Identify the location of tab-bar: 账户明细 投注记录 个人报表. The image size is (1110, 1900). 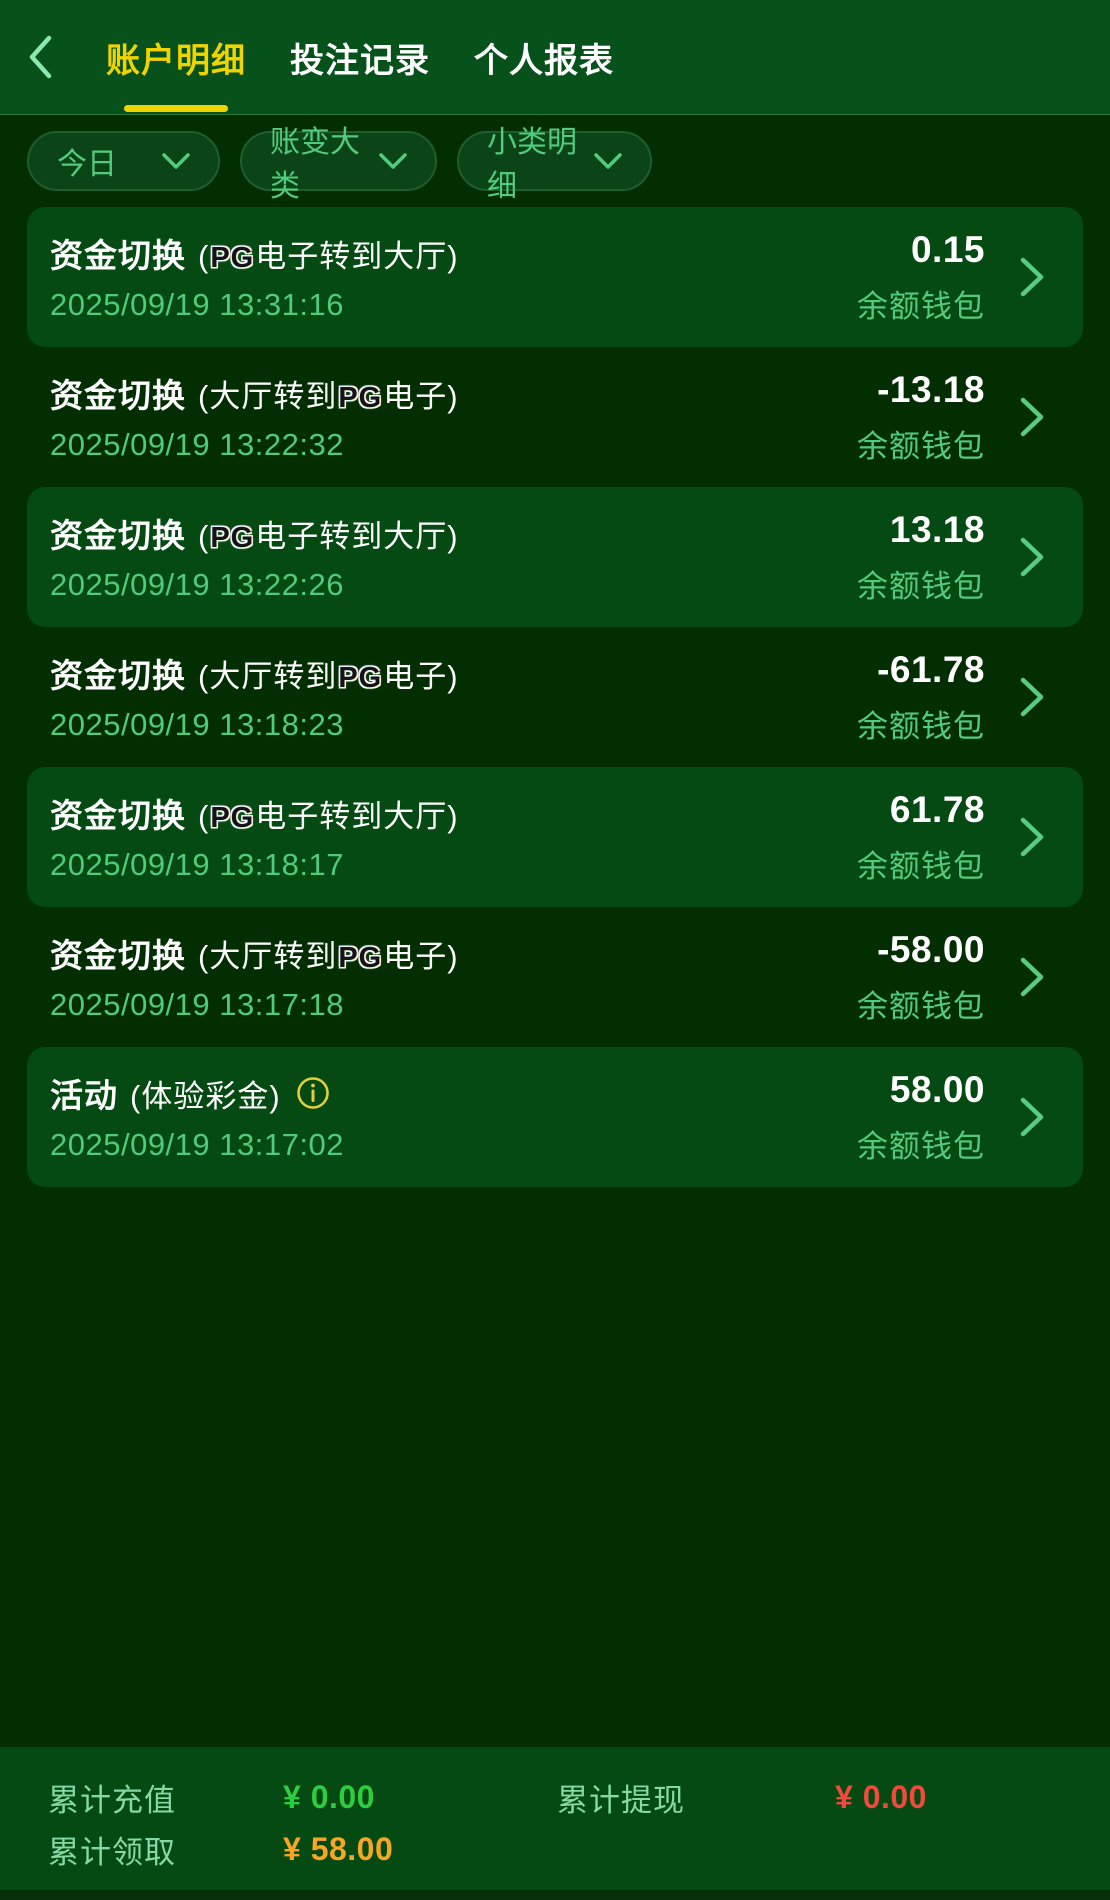
(380, 57).